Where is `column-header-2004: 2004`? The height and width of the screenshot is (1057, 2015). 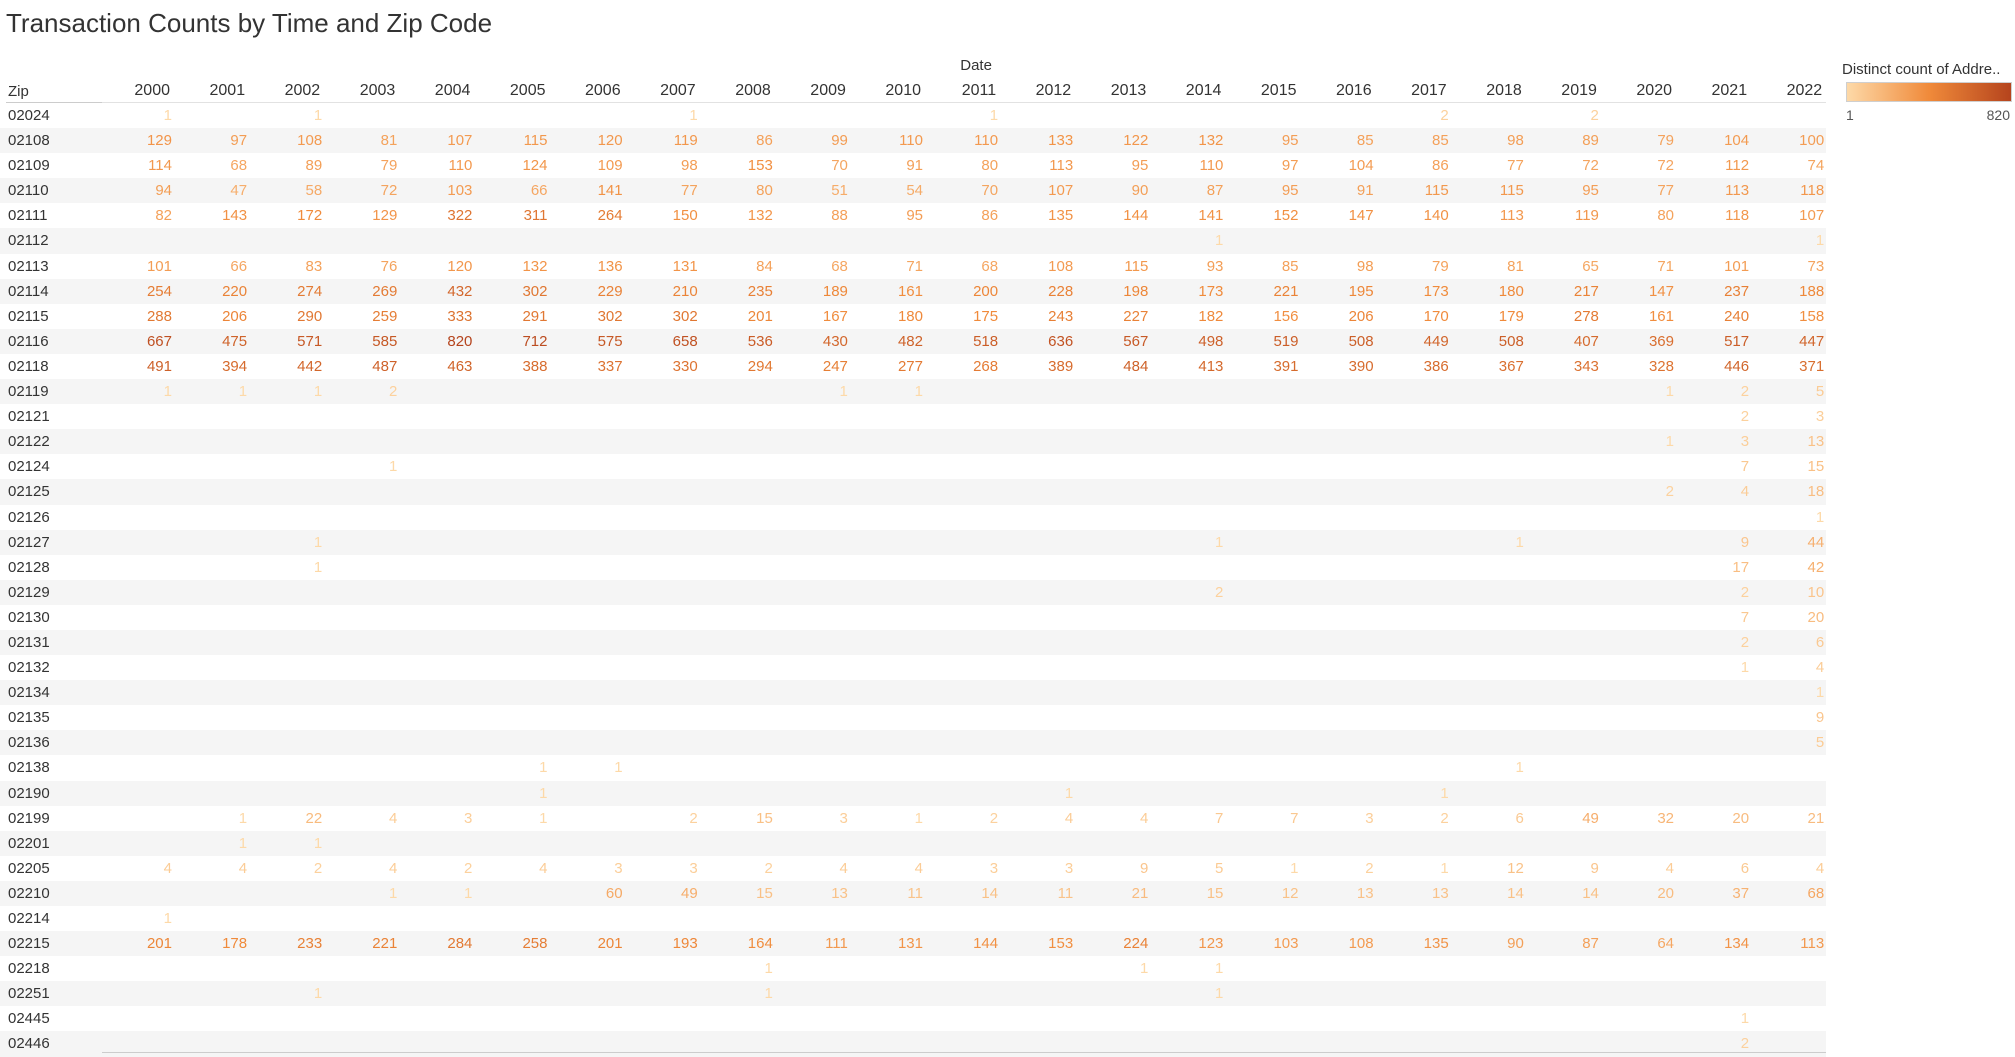
column-header-2004: 2004 is located at coordinates (452, 90).